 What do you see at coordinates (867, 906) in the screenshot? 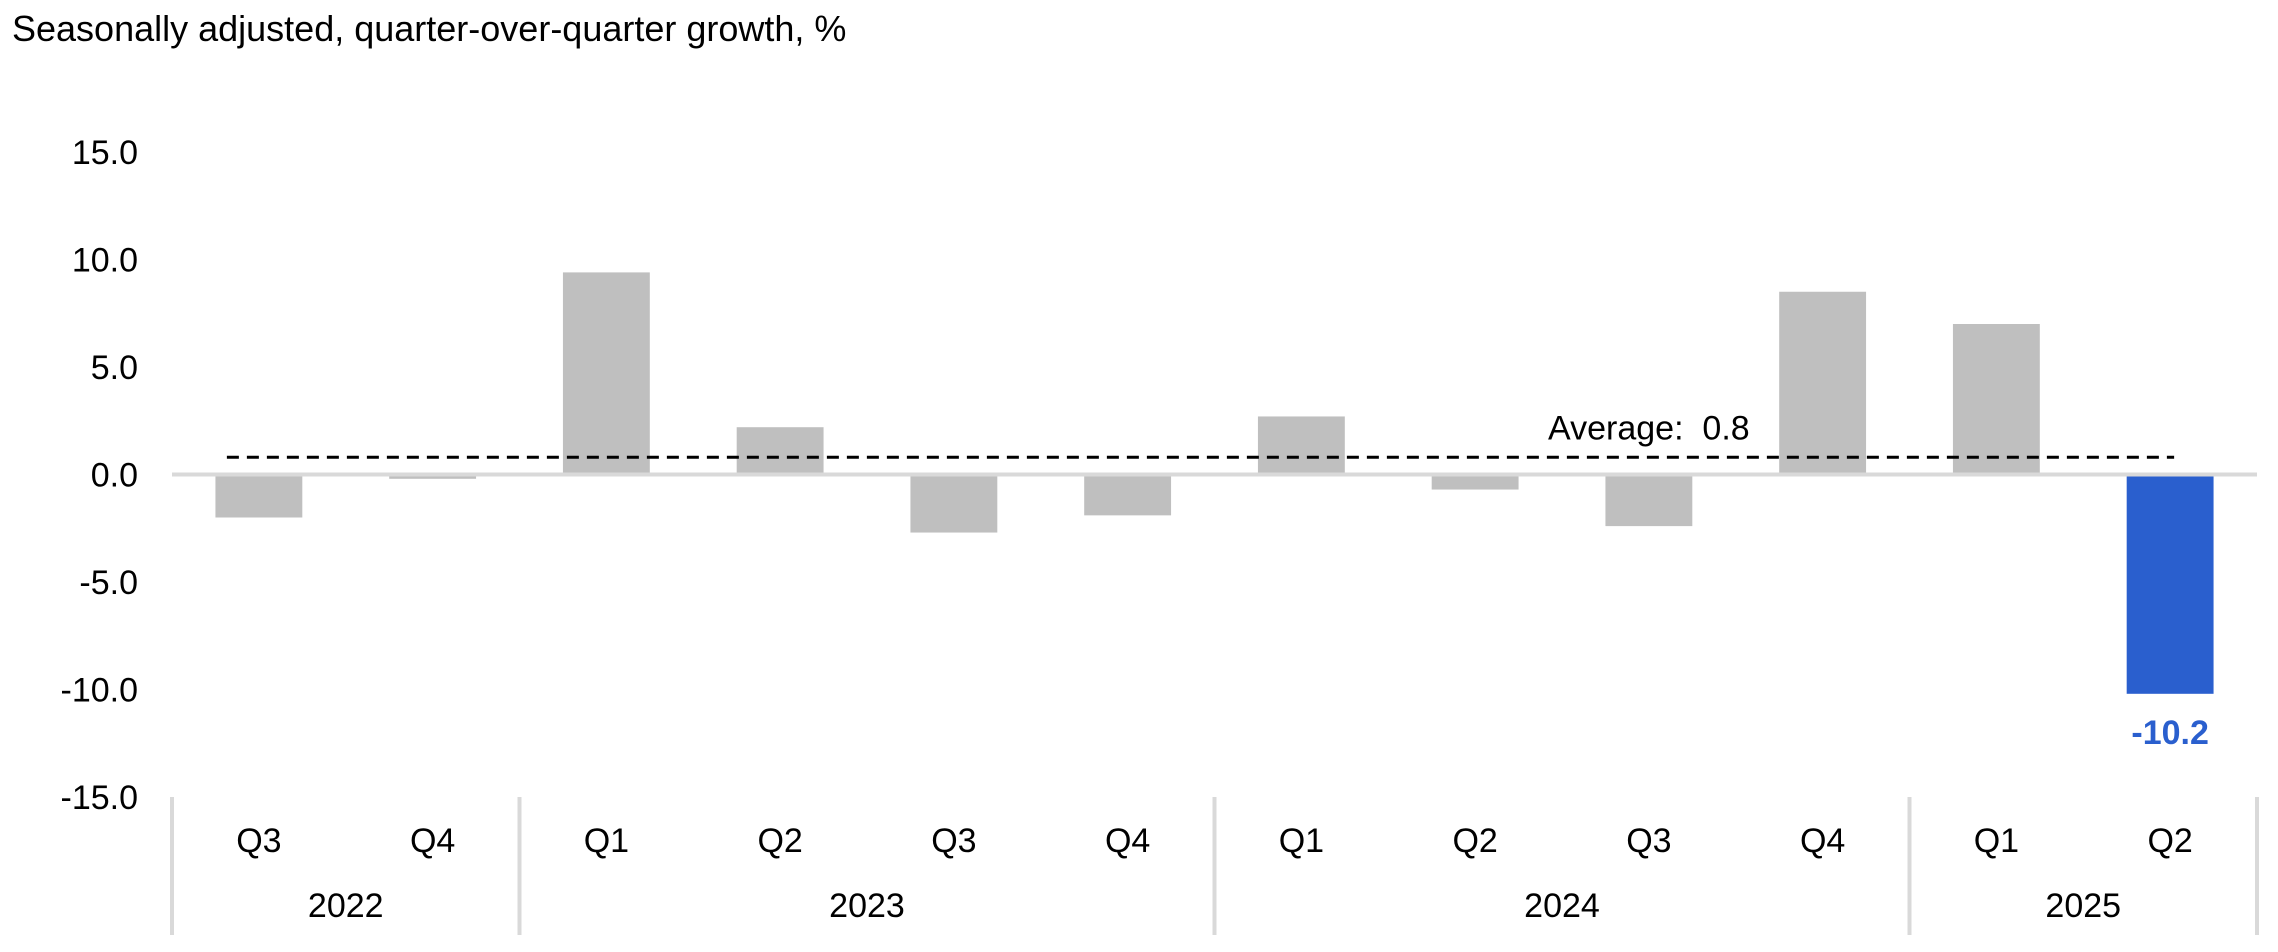
I see `x-group-label: 2023` at bounding box center [867, 906].